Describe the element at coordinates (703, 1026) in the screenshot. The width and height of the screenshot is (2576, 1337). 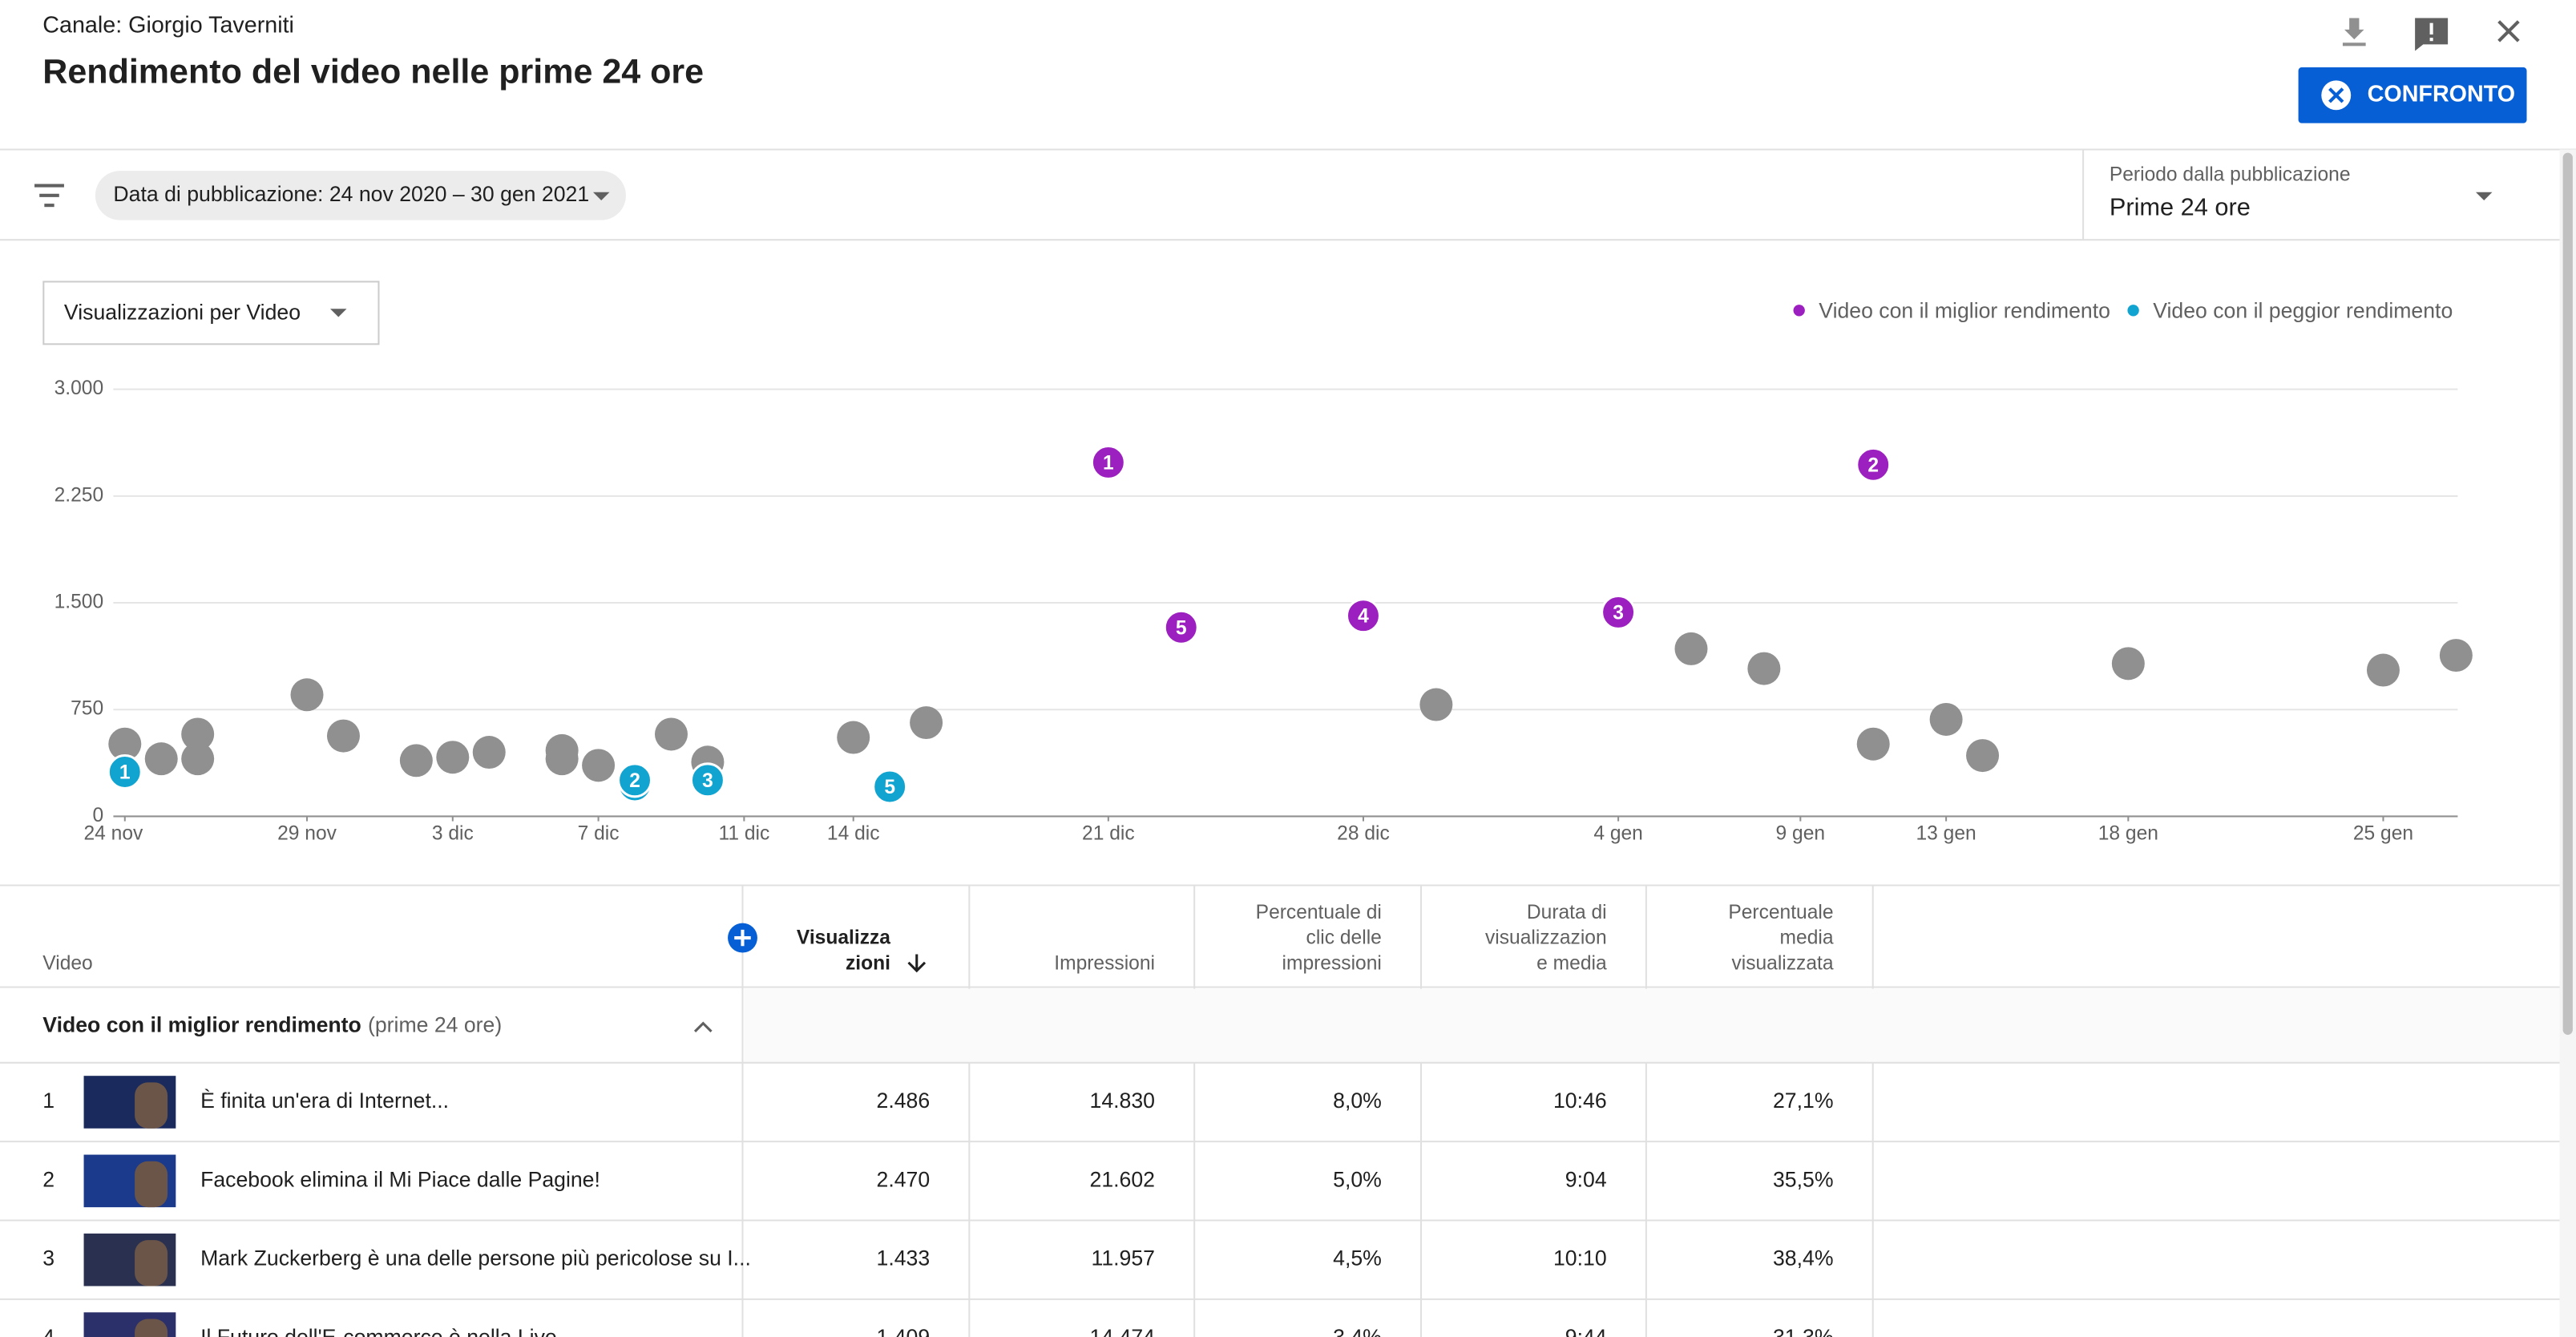
I see `collapse-icon` at that location.